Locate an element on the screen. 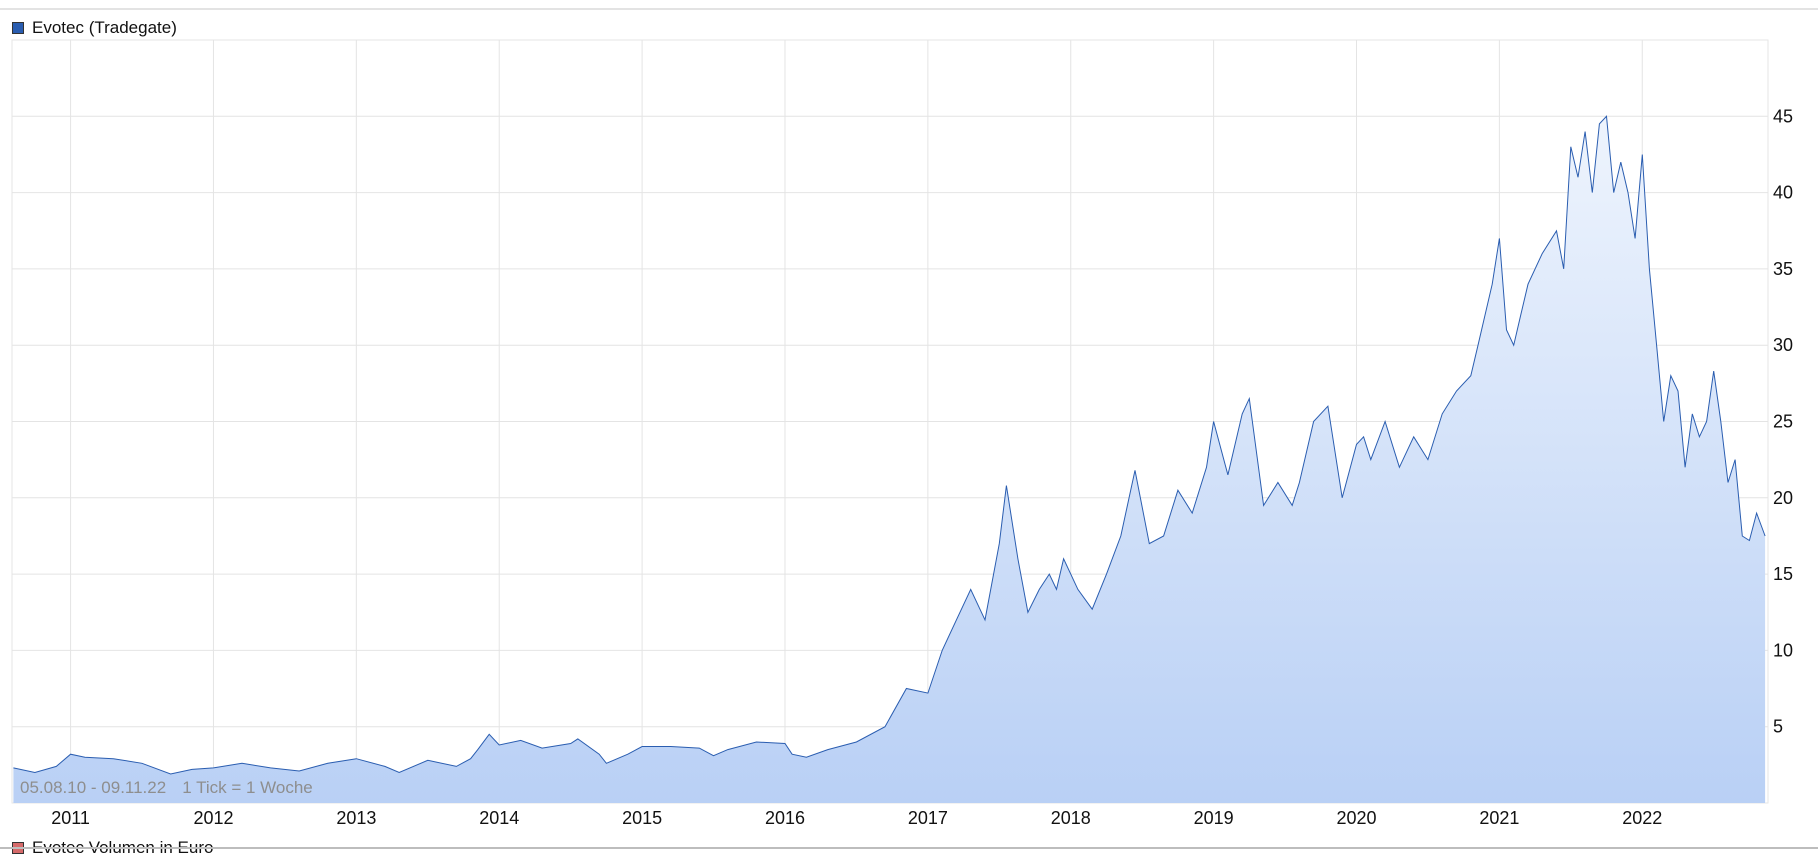 The height and width of the screenshot is (858, 1818). y-tick-label: 5 is located at coordinates (1778, 727).